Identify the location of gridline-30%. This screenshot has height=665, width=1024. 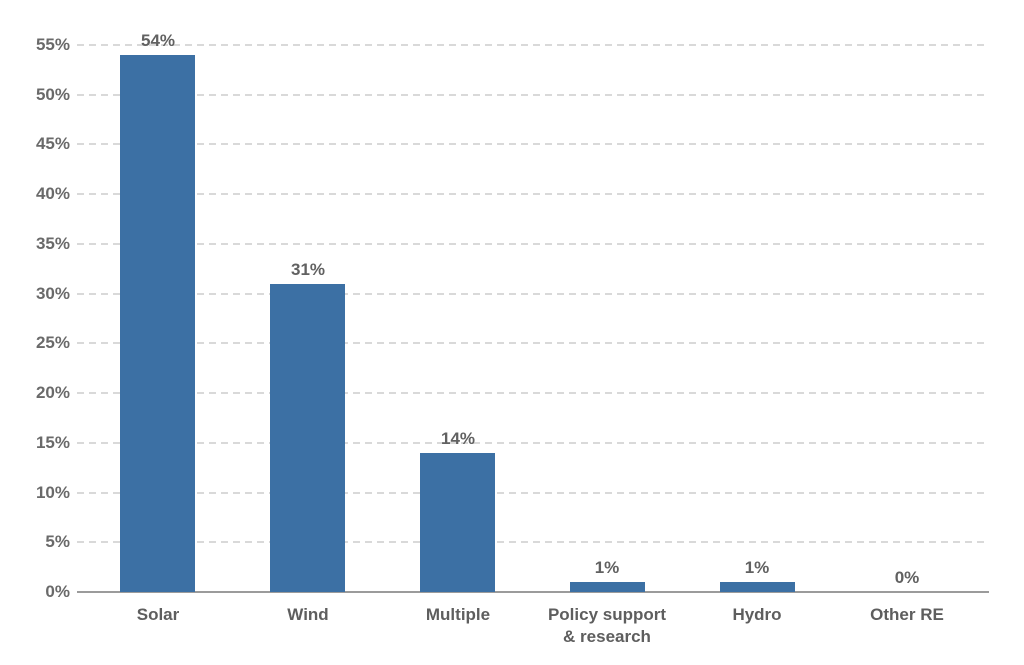
(533, 294).